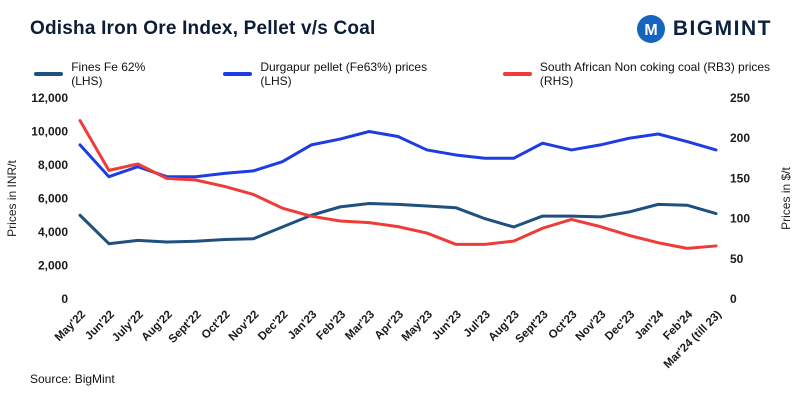  I want to click on right-tick-label: 50, so click(737, 259).